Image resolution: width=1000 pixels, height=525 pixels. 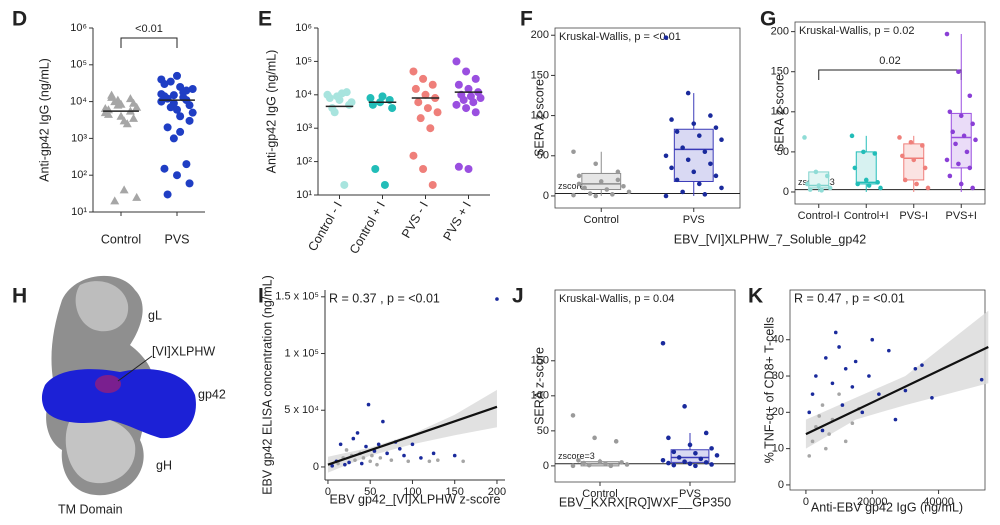 I want to click on y-axis-title: SERA z-score, so click(x=539, y=118).